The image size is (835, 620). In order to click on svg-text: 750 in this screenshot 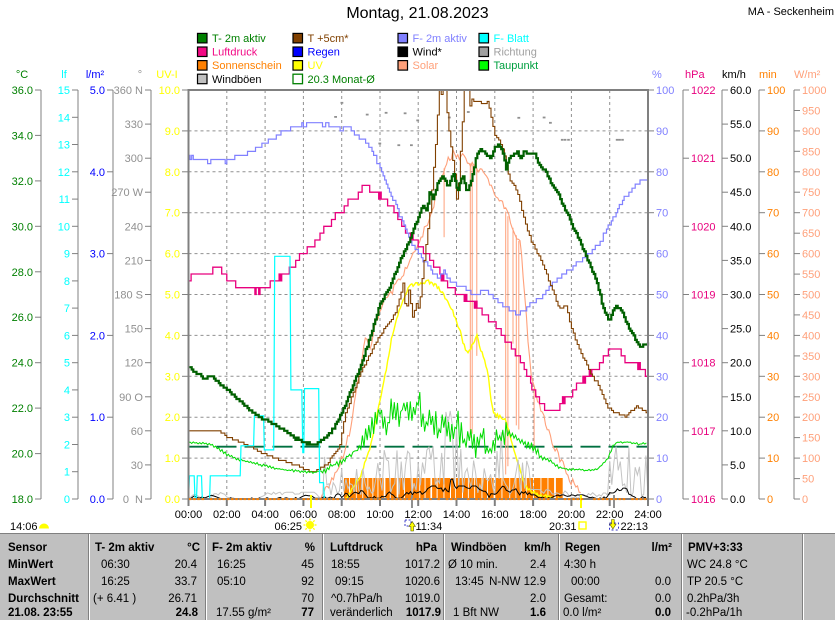, I will do `click(811, 193)`.